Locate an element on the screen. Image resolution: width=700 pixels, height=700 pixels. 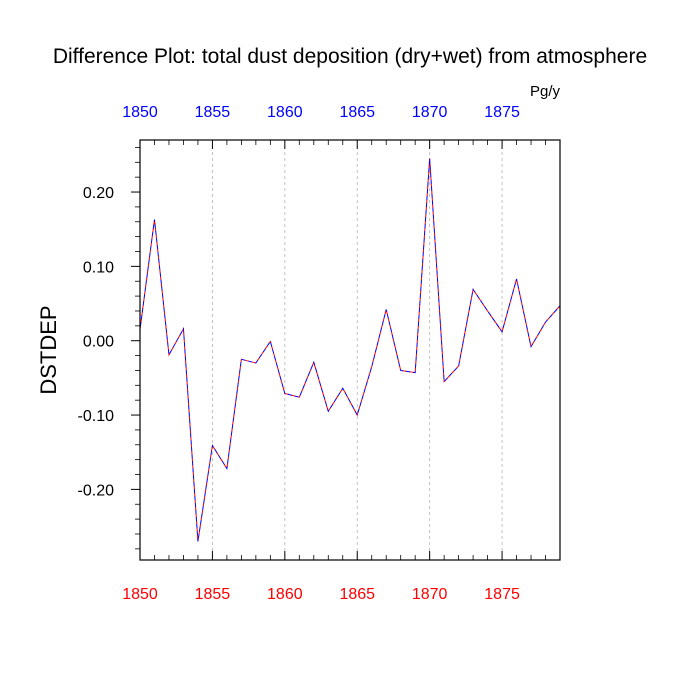
x-tick-label-top: 1855 is located at coordinates (213, 112).